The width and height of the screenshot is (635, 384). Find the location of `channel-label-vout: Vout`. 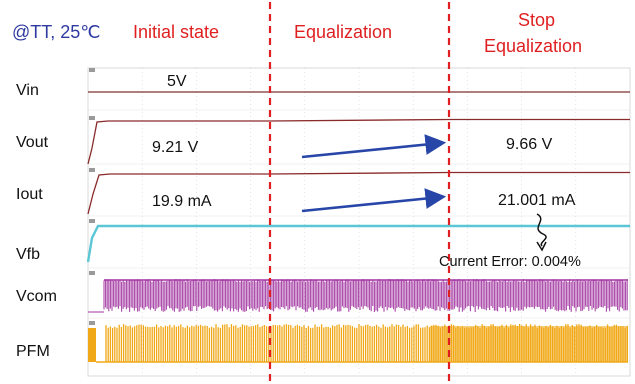

channel-label-vout: Vout is located at coordinates (32, 142).